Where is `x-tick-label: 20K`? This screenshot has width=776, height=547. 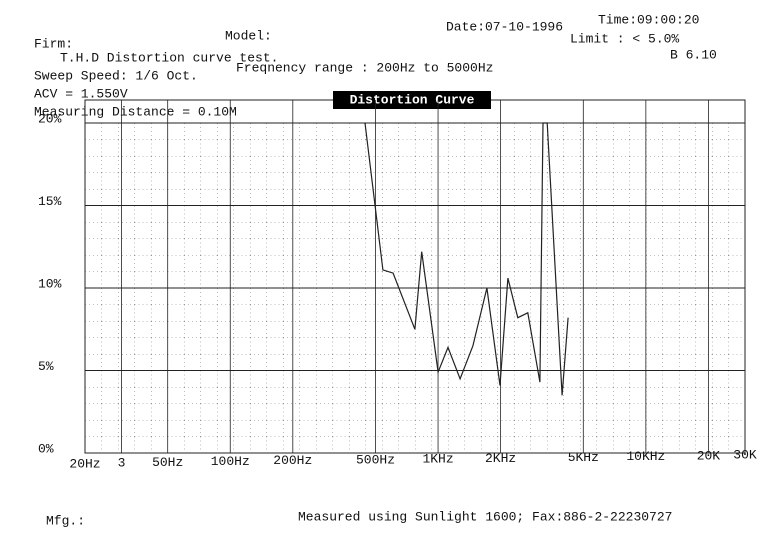 x-tick-label: 20K is located at coordinates (709, 455).